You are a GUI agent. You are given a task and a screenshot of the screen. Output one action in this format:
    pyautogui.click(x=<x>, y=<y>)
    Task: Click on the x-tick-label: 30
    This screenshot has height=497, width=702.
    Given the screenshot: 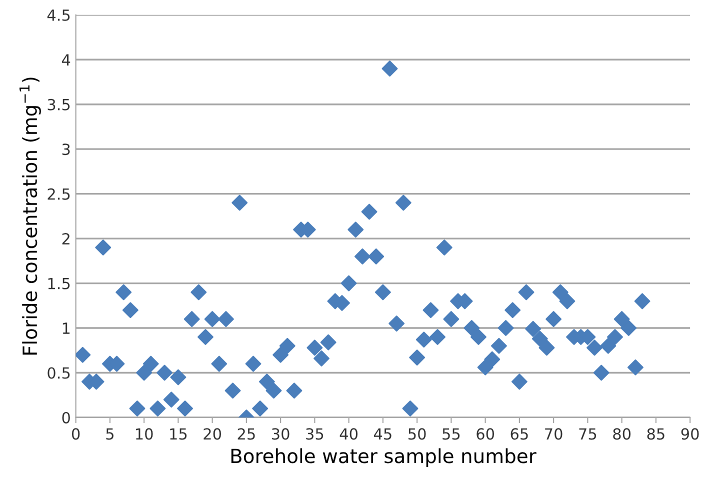 What is the action you would take?
    pyautogui.click(x=281, y=434)
    